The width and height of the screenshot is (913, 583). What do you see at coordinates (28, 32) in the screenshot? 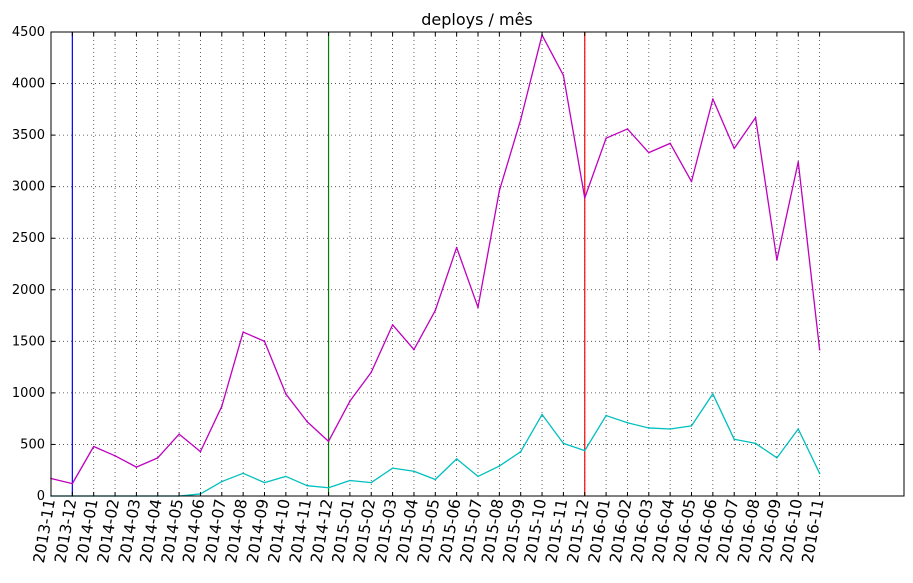
I see `y-tick-label: 4500` at bounding box center [28, 32].